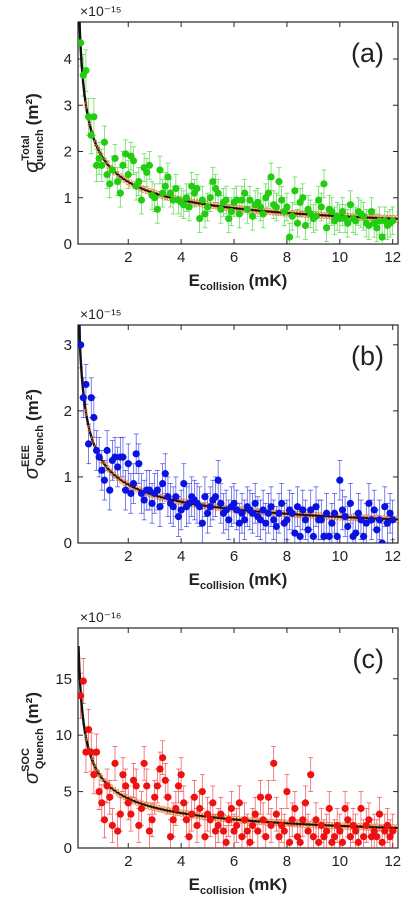  Describe the element at coordinates (26, 456) in the screenshot. I see `y-label-sup: EEE` at that location.